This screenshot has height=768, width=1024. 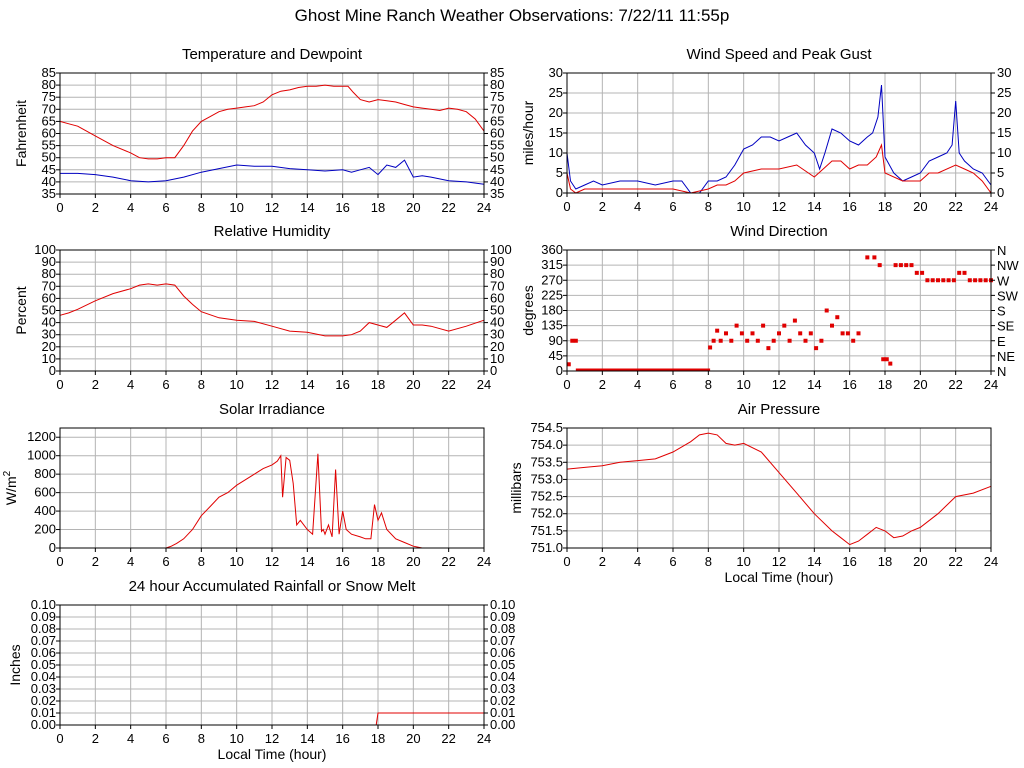 What do you see at coordinates (41, 436) in the screenshot?
I see `y-tick-label: 1200` at bounding box center [41, 436].